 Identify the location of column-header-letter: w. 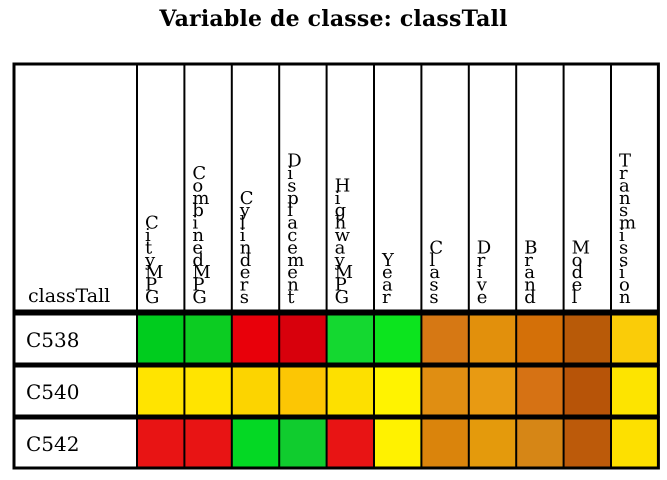
(343, 235).